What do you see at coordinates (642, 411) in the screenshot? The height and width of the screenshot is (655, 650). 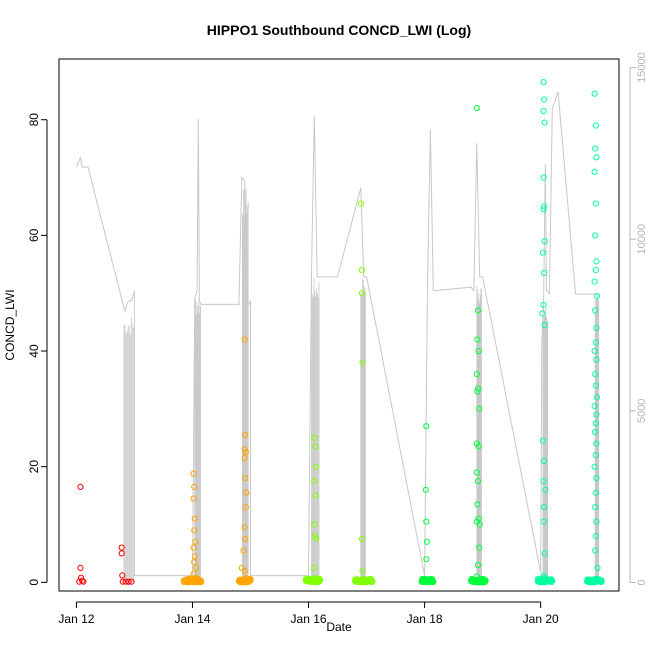 I see `y2-tick-label: 5000` at bounding box center [642, 411].